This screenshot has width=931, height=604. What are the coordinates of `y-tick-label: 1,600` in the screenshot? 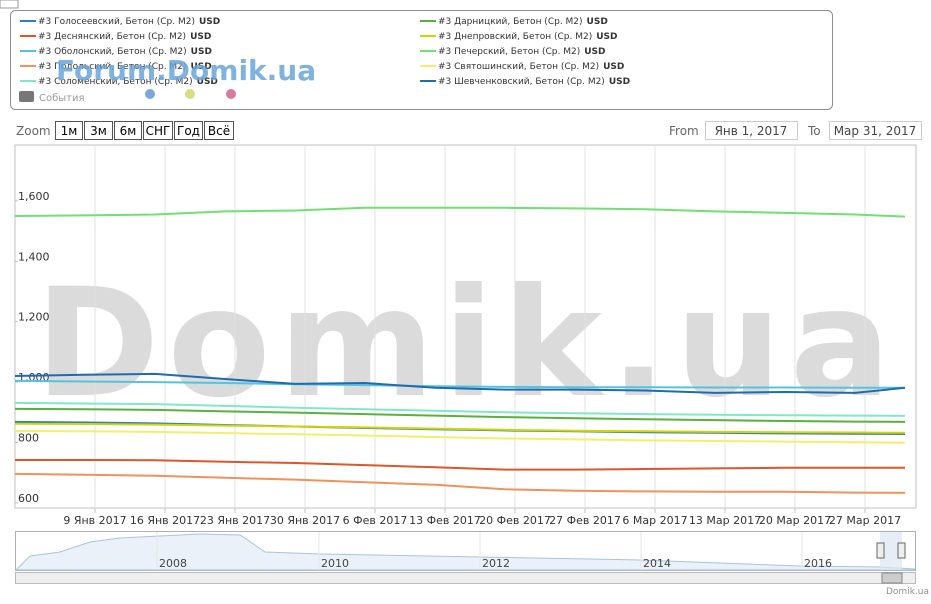 It's located at (34, 196).